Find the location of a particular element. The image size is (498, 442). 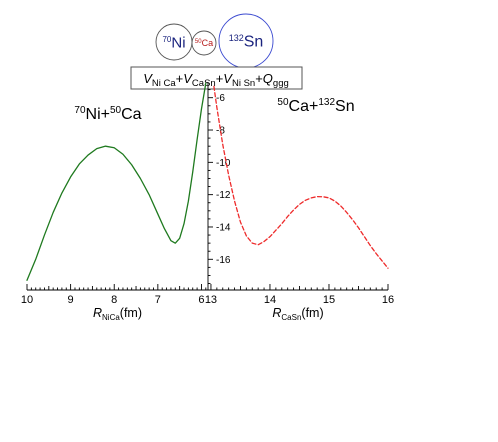

series-line-right is located at coordinates (301, 177).